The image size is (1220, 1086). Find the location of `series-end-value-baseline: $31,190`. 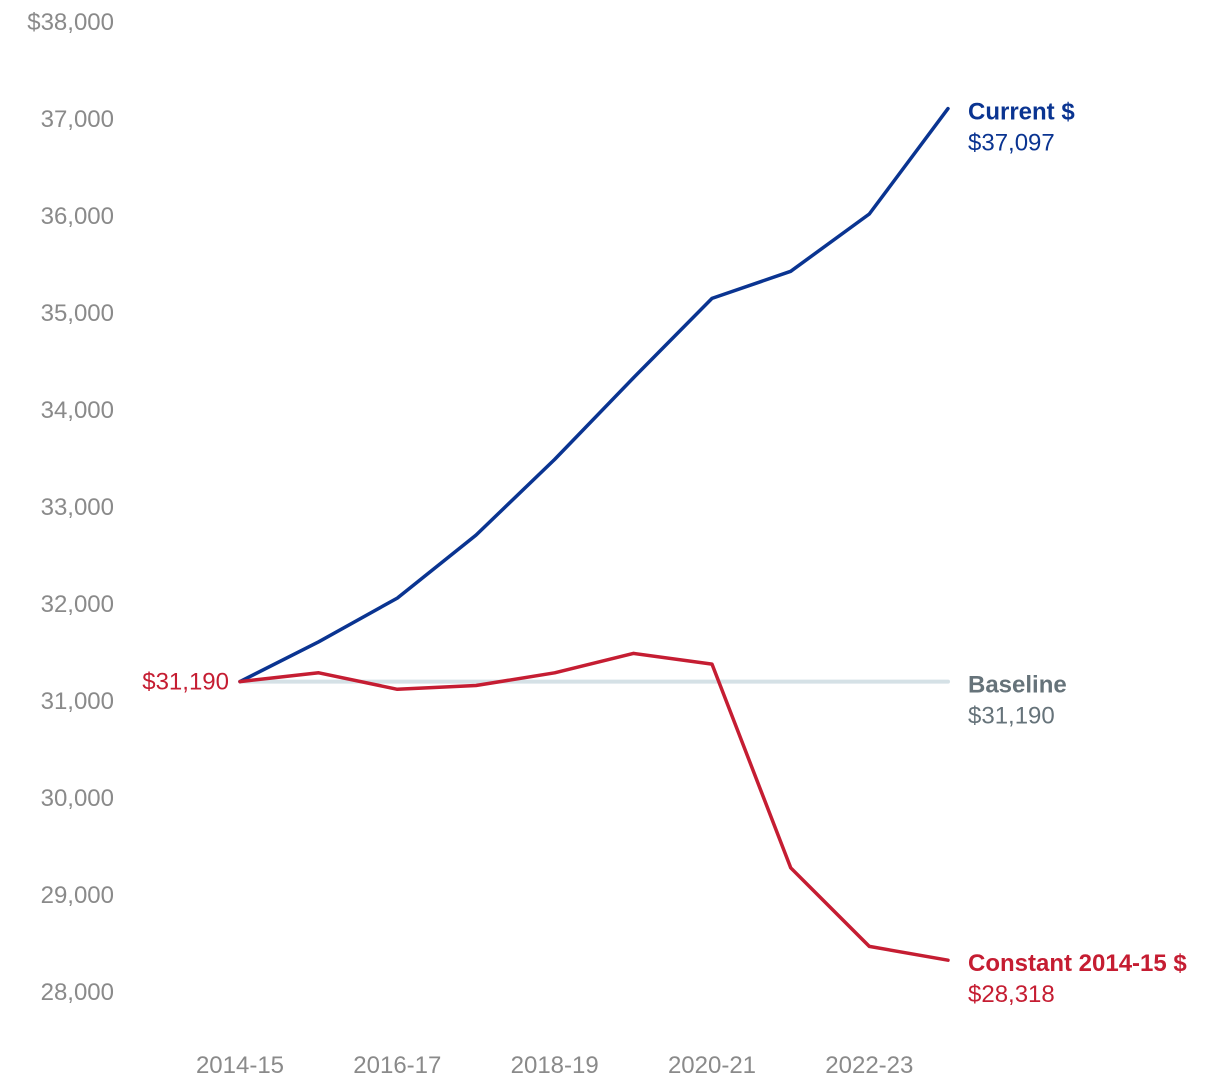

series-end-value-baseline: $31,190 is located at coordinates (1011, 716).